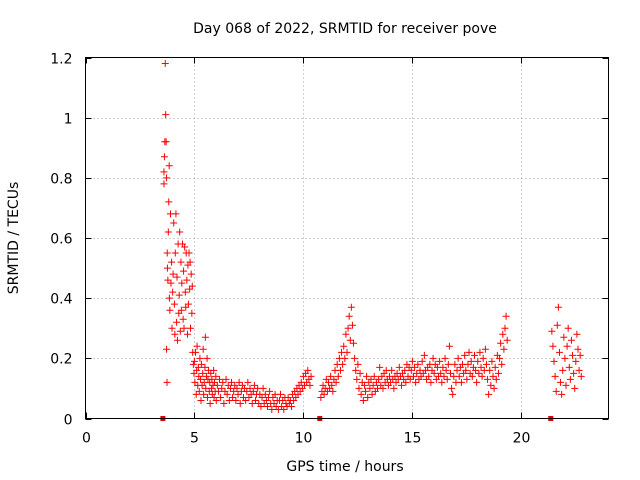 The width and height of the screenshot is (640, 480). I want to click on y-tick-label: 0.4, so click(61, 300).